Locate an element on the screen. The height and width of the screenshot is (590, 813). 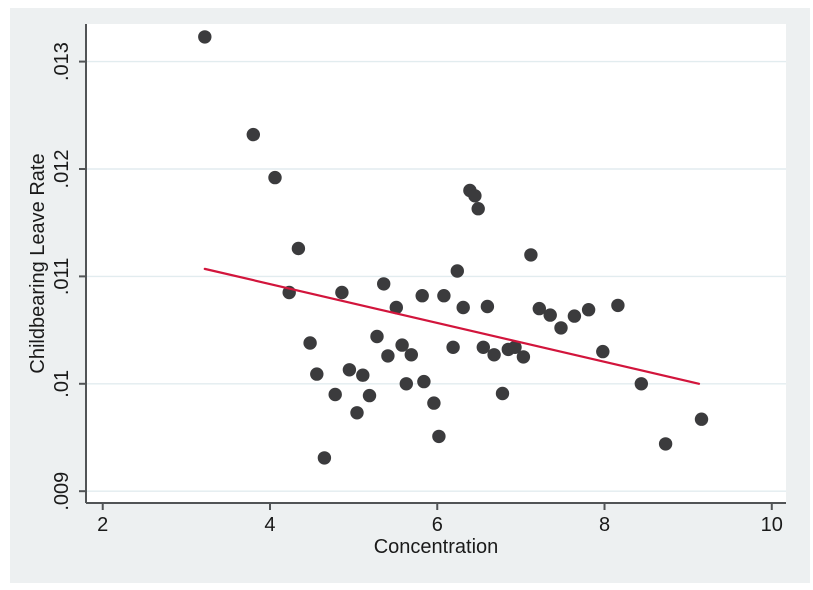
x-tick-label: 8 is located at coordinates (604, 525).